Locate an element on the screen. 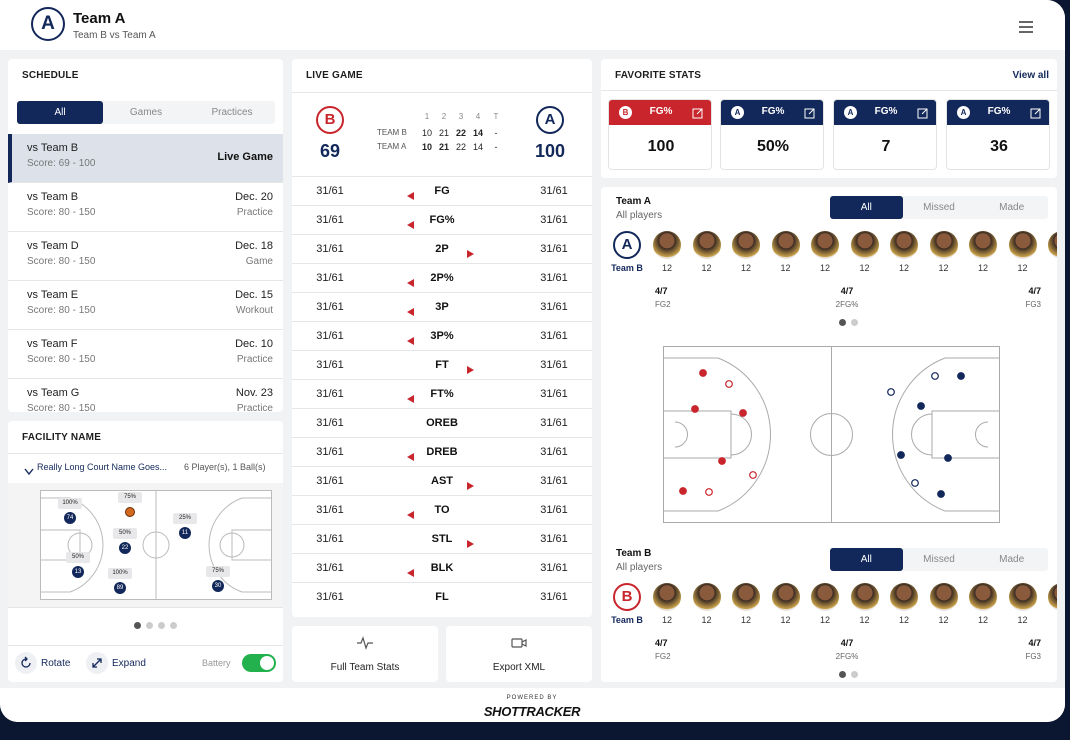 The height and width of the screenshot is (740, 1070). button-label: Full Team Stats is located at coordinates (365, 667).